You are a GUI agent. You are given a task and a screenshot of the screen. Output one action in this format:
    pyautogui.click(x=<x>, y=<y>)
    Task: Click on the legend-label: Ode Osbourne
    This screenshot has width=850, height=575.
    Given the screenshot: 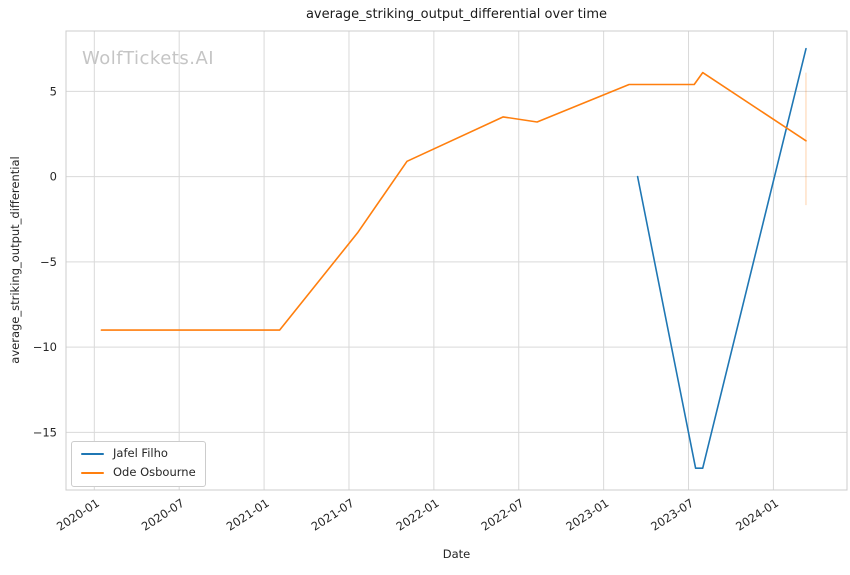 What is the action you would take?
    pyautogui.click(x=154, y=471)
    